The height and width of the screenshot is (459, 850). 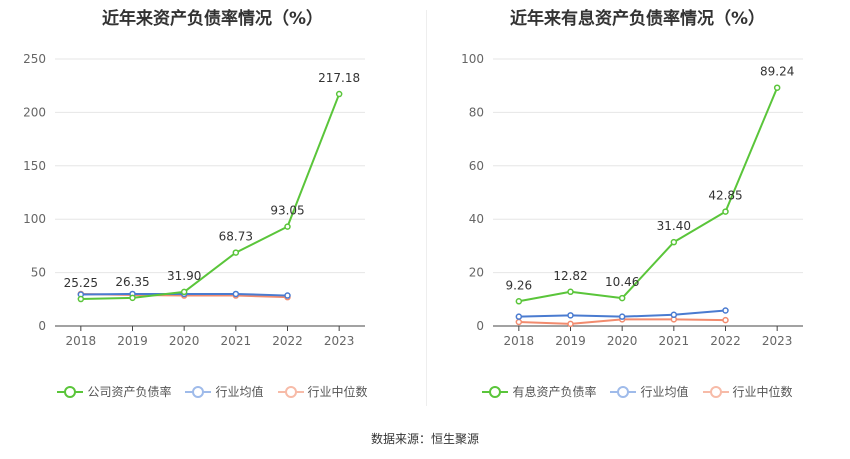 What do you see at coordinates (81, 283) in the screenshot?
I see `data-label: 25.25` at bounding box center [81, 283].